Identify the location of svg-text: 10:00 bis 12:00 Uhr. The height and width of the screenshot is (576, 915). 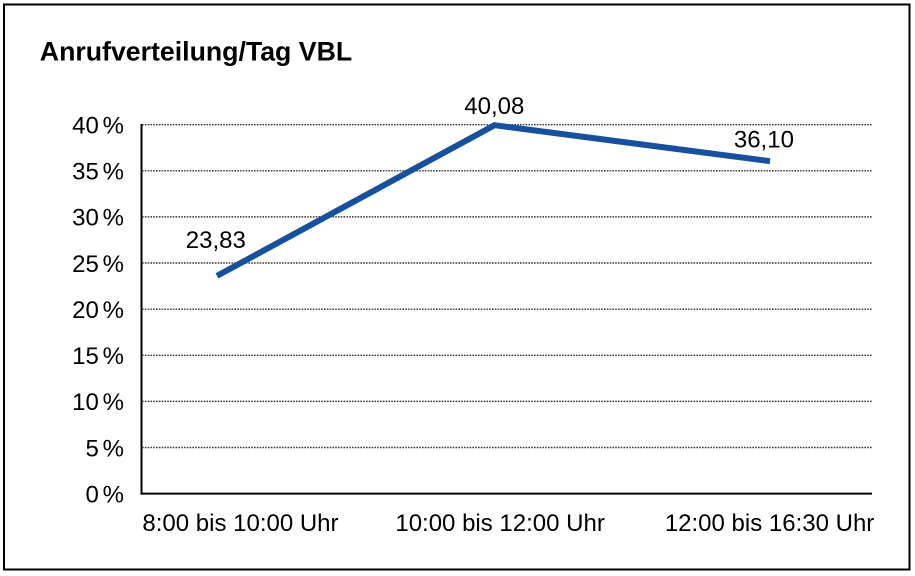
(499, 523).